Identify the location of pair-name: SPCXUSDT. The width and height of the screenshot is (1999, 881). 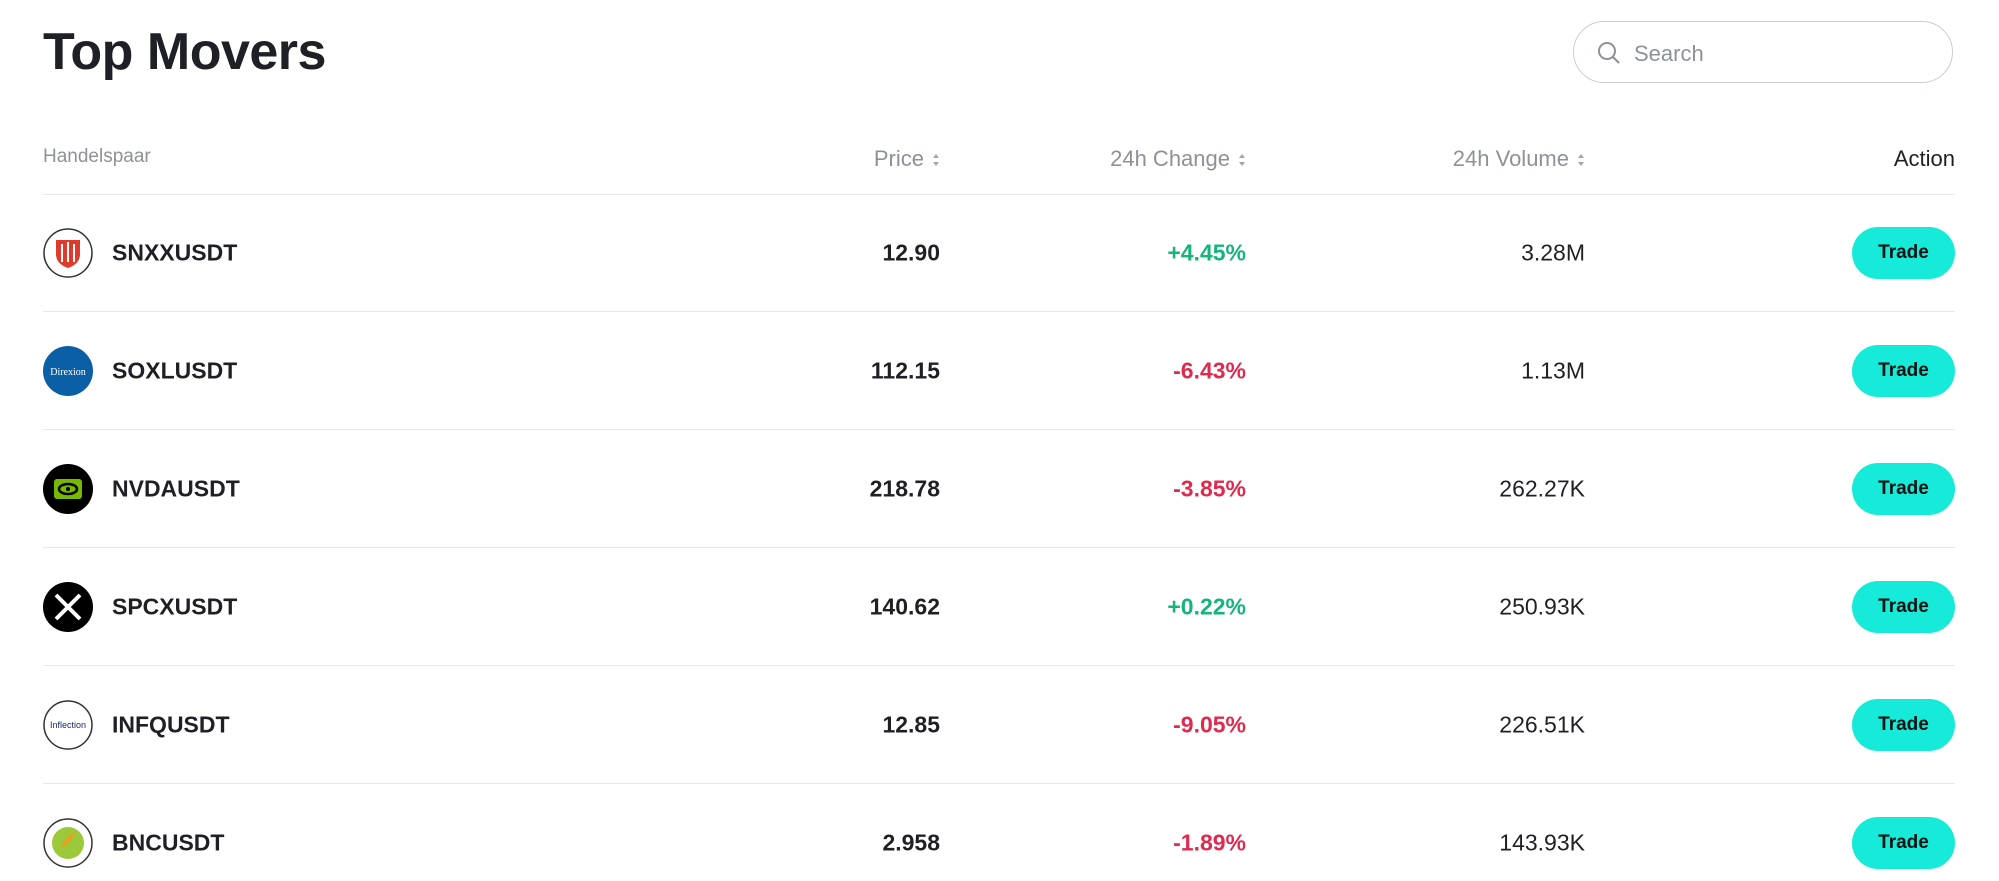
(175, 606).